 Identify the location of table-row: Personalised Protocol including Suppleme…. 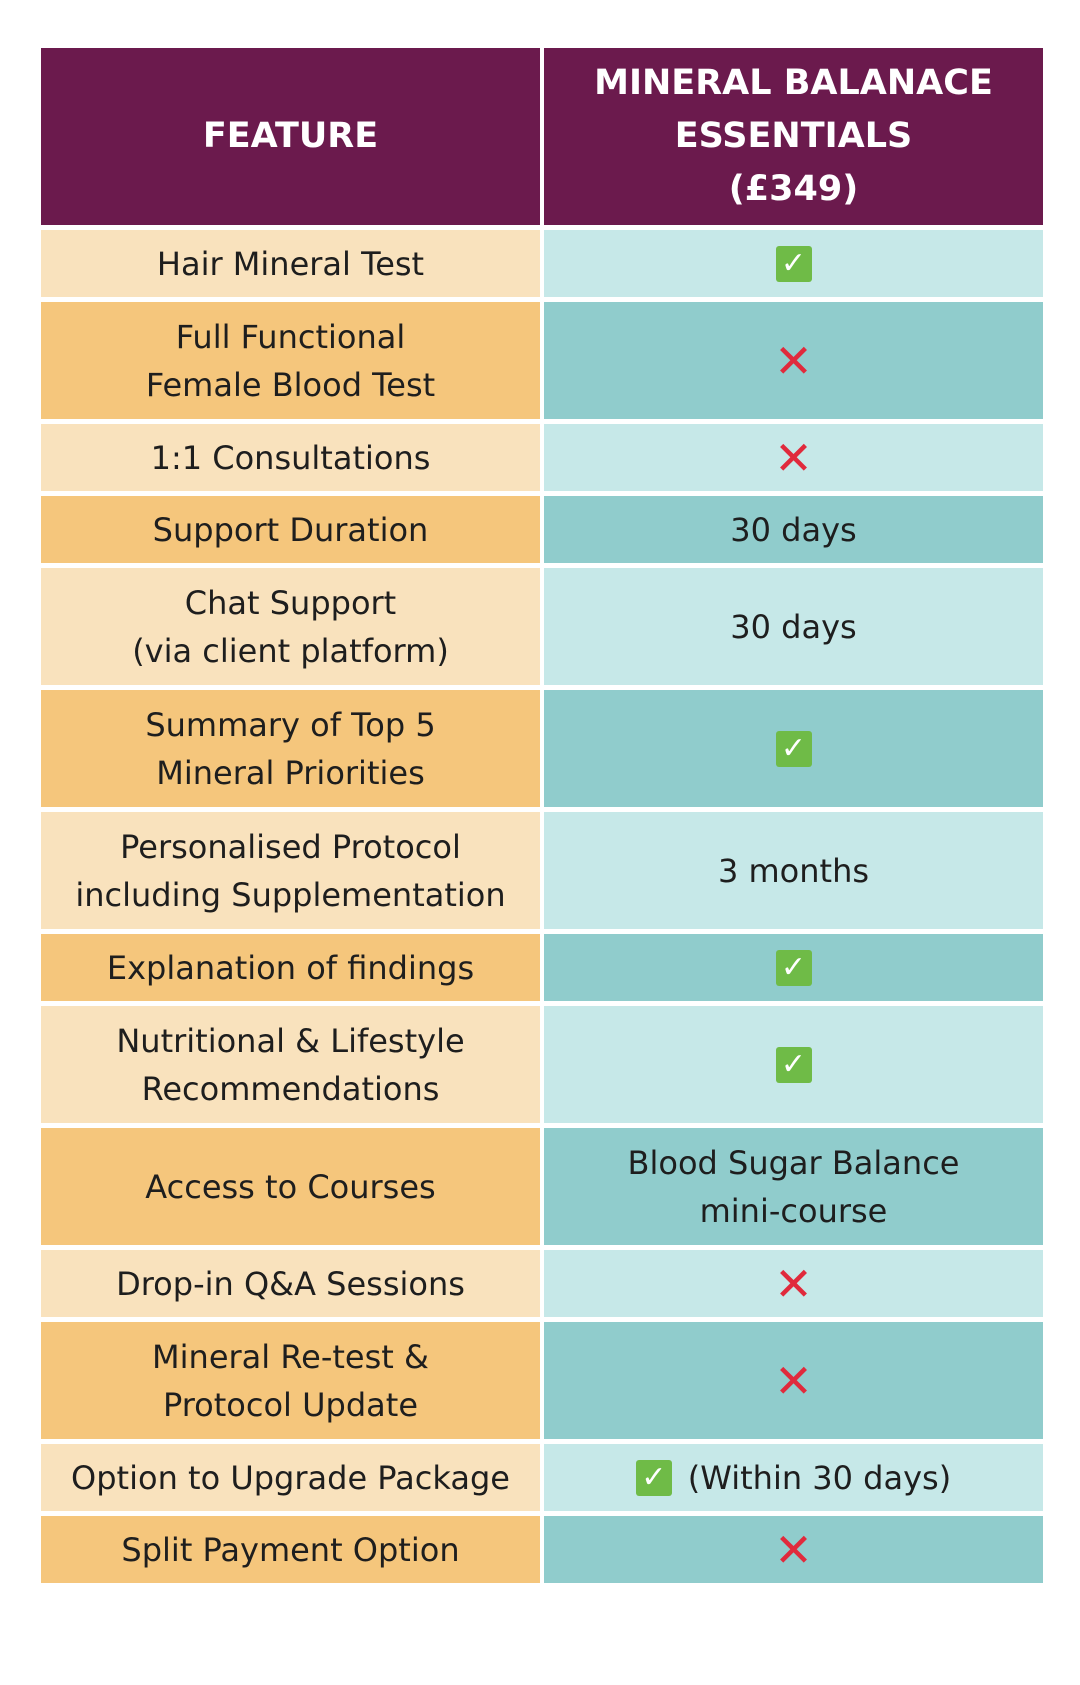
(542, 870).